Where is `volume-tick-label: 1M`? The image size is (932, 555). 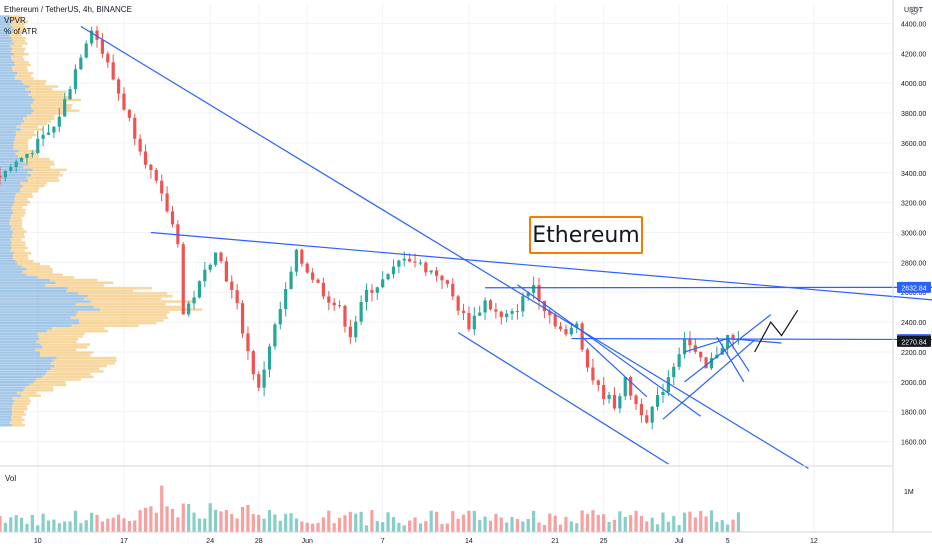
volume-tick-label: 1M is located at coordinates (909, 492).